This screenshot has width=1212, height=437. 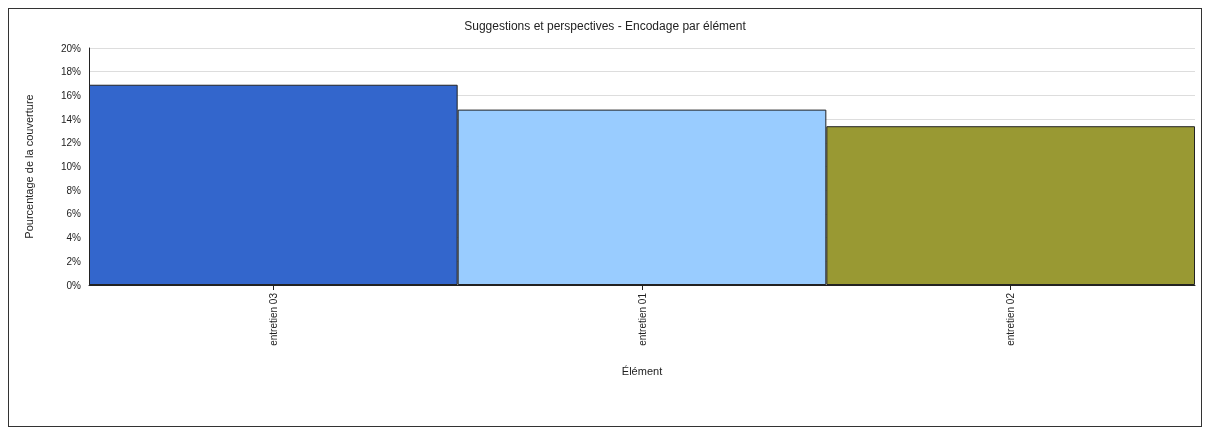 I want to click on y-tick-label: 12%, so click(x=71, y=143).